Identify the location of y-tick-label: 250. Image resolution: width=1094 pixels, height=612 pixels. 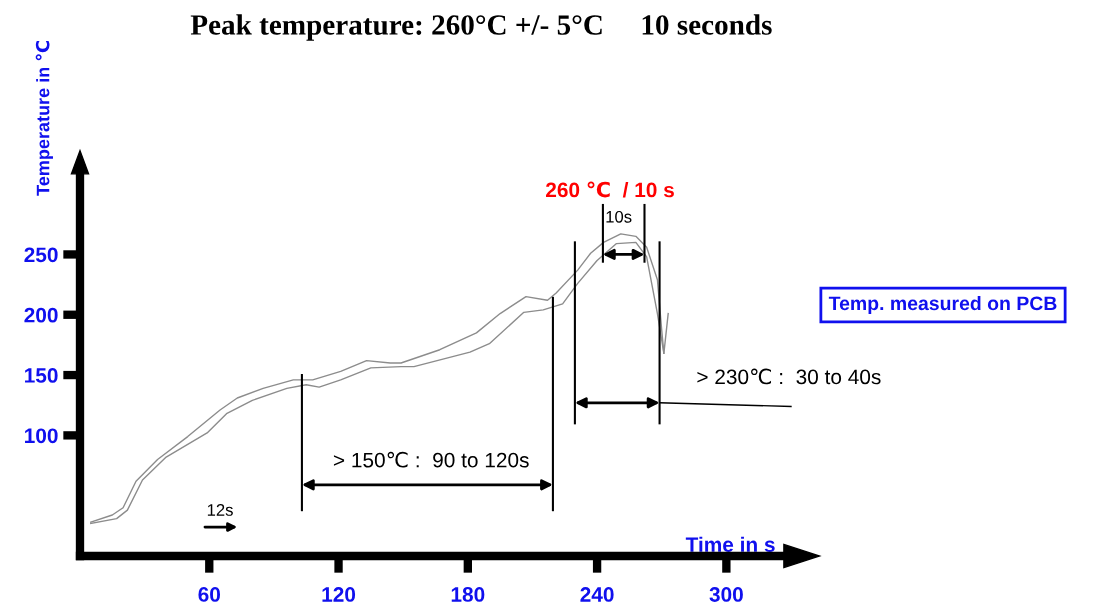
(41, 255).